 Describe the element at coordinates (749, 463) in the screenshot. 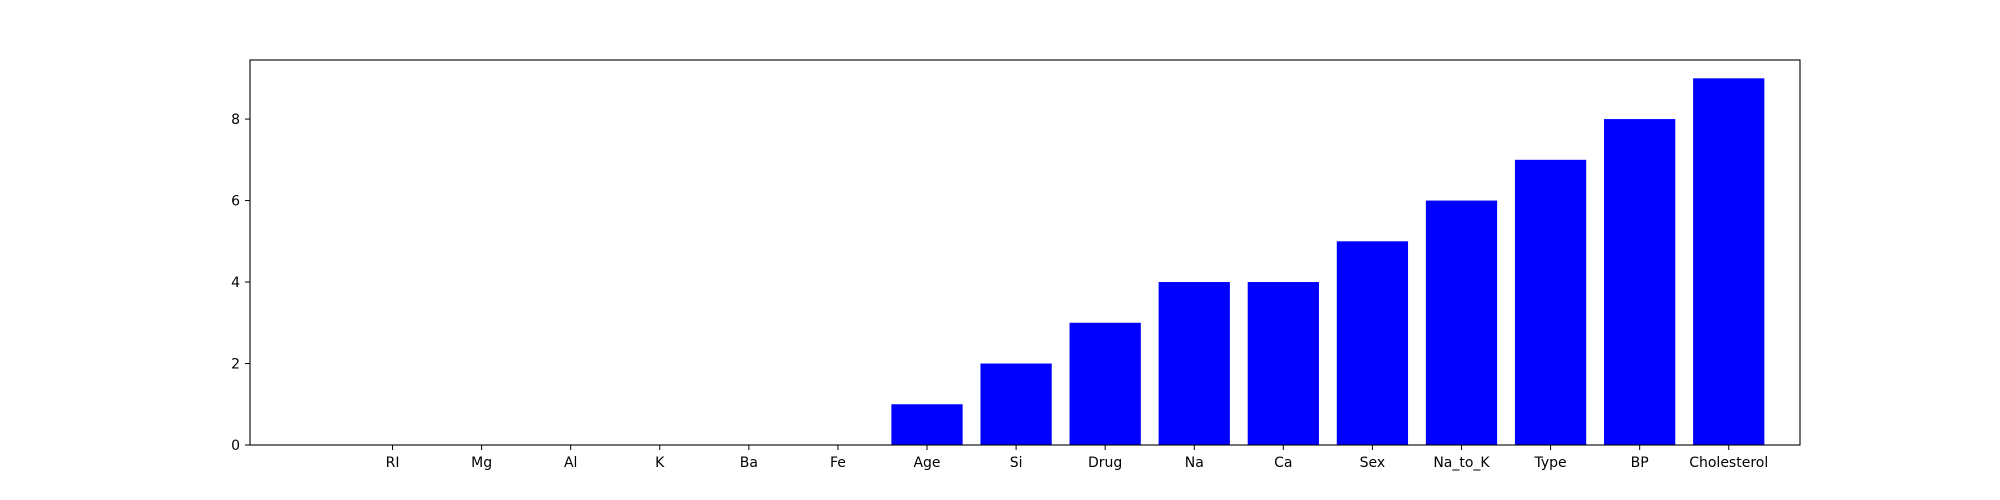

I see `x-tick-label-ba: Ba` at that location.